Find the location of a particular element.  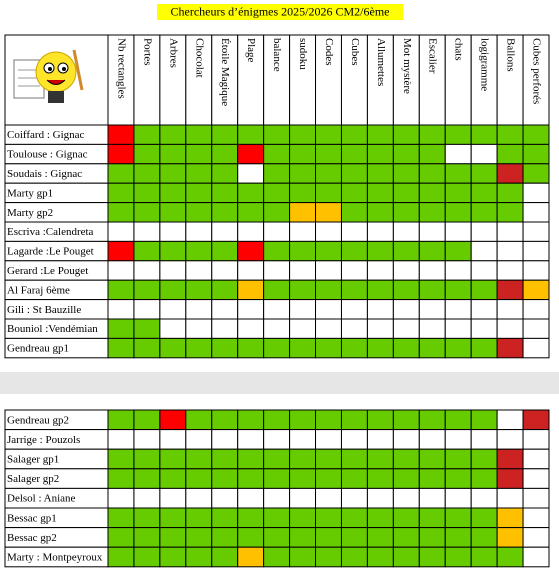

column-header: Cubes perforés is located at coordinates (536, 71).